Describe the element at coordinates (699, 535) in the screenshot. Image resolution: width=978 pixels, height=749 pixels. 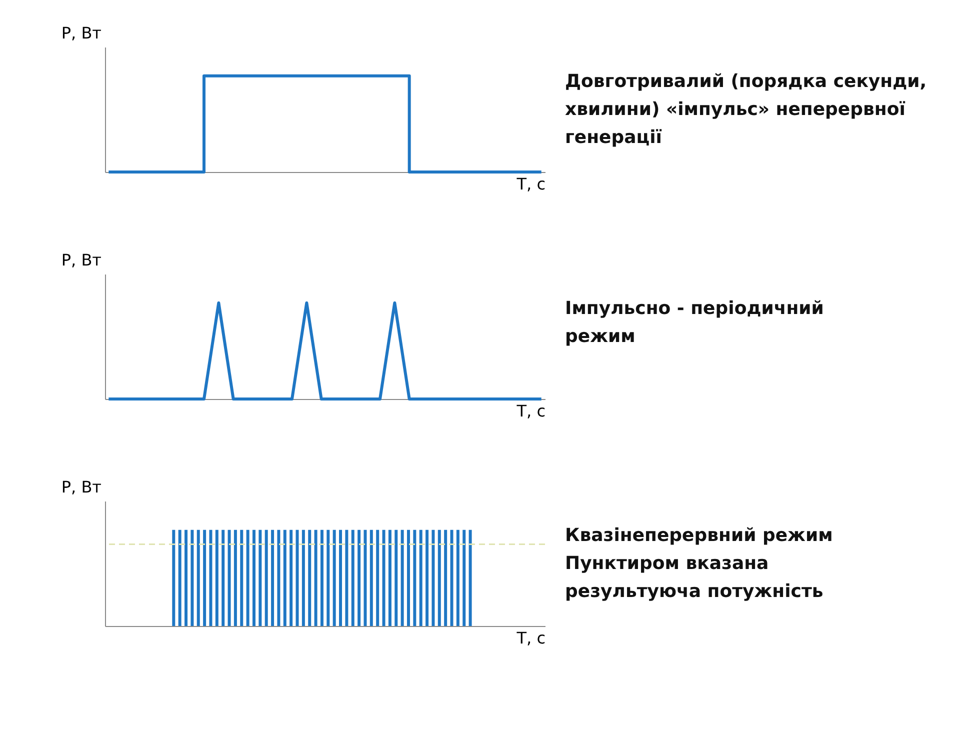
I see `text: Квазінеперервний режим` at that location.